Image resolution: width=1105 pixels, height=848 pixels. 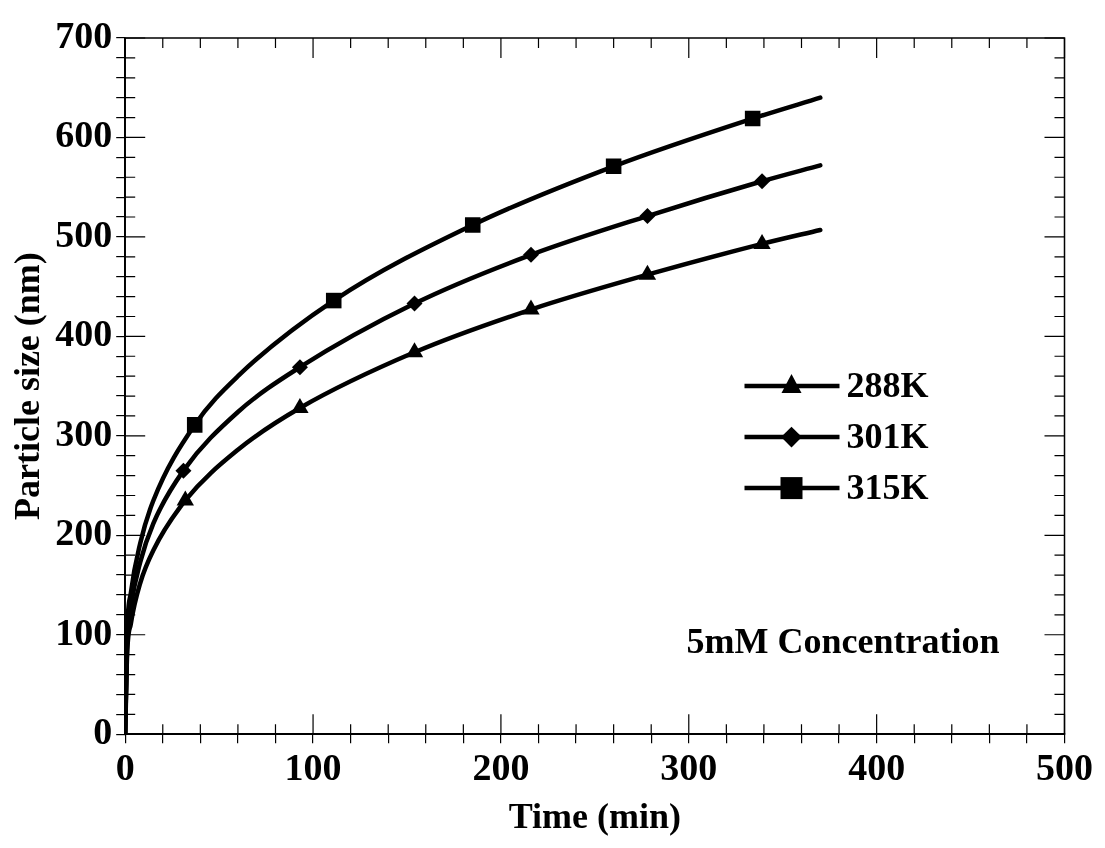 What do you see at coordinates (84, 631) in the screenshot?
I see `y-tick-label: 100` at bounding box center [84, 631].